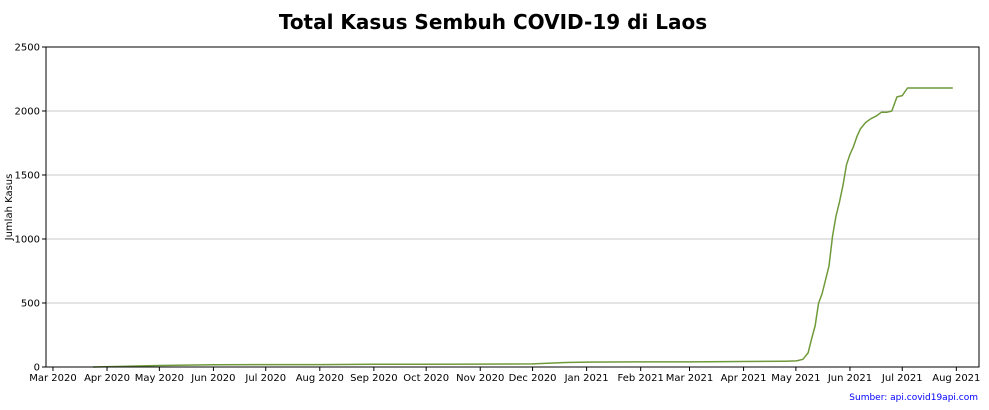  Describe the element at coordinates (426, 378) in the screenshot. I see `x-tick-label: Oct 2020` at that location.